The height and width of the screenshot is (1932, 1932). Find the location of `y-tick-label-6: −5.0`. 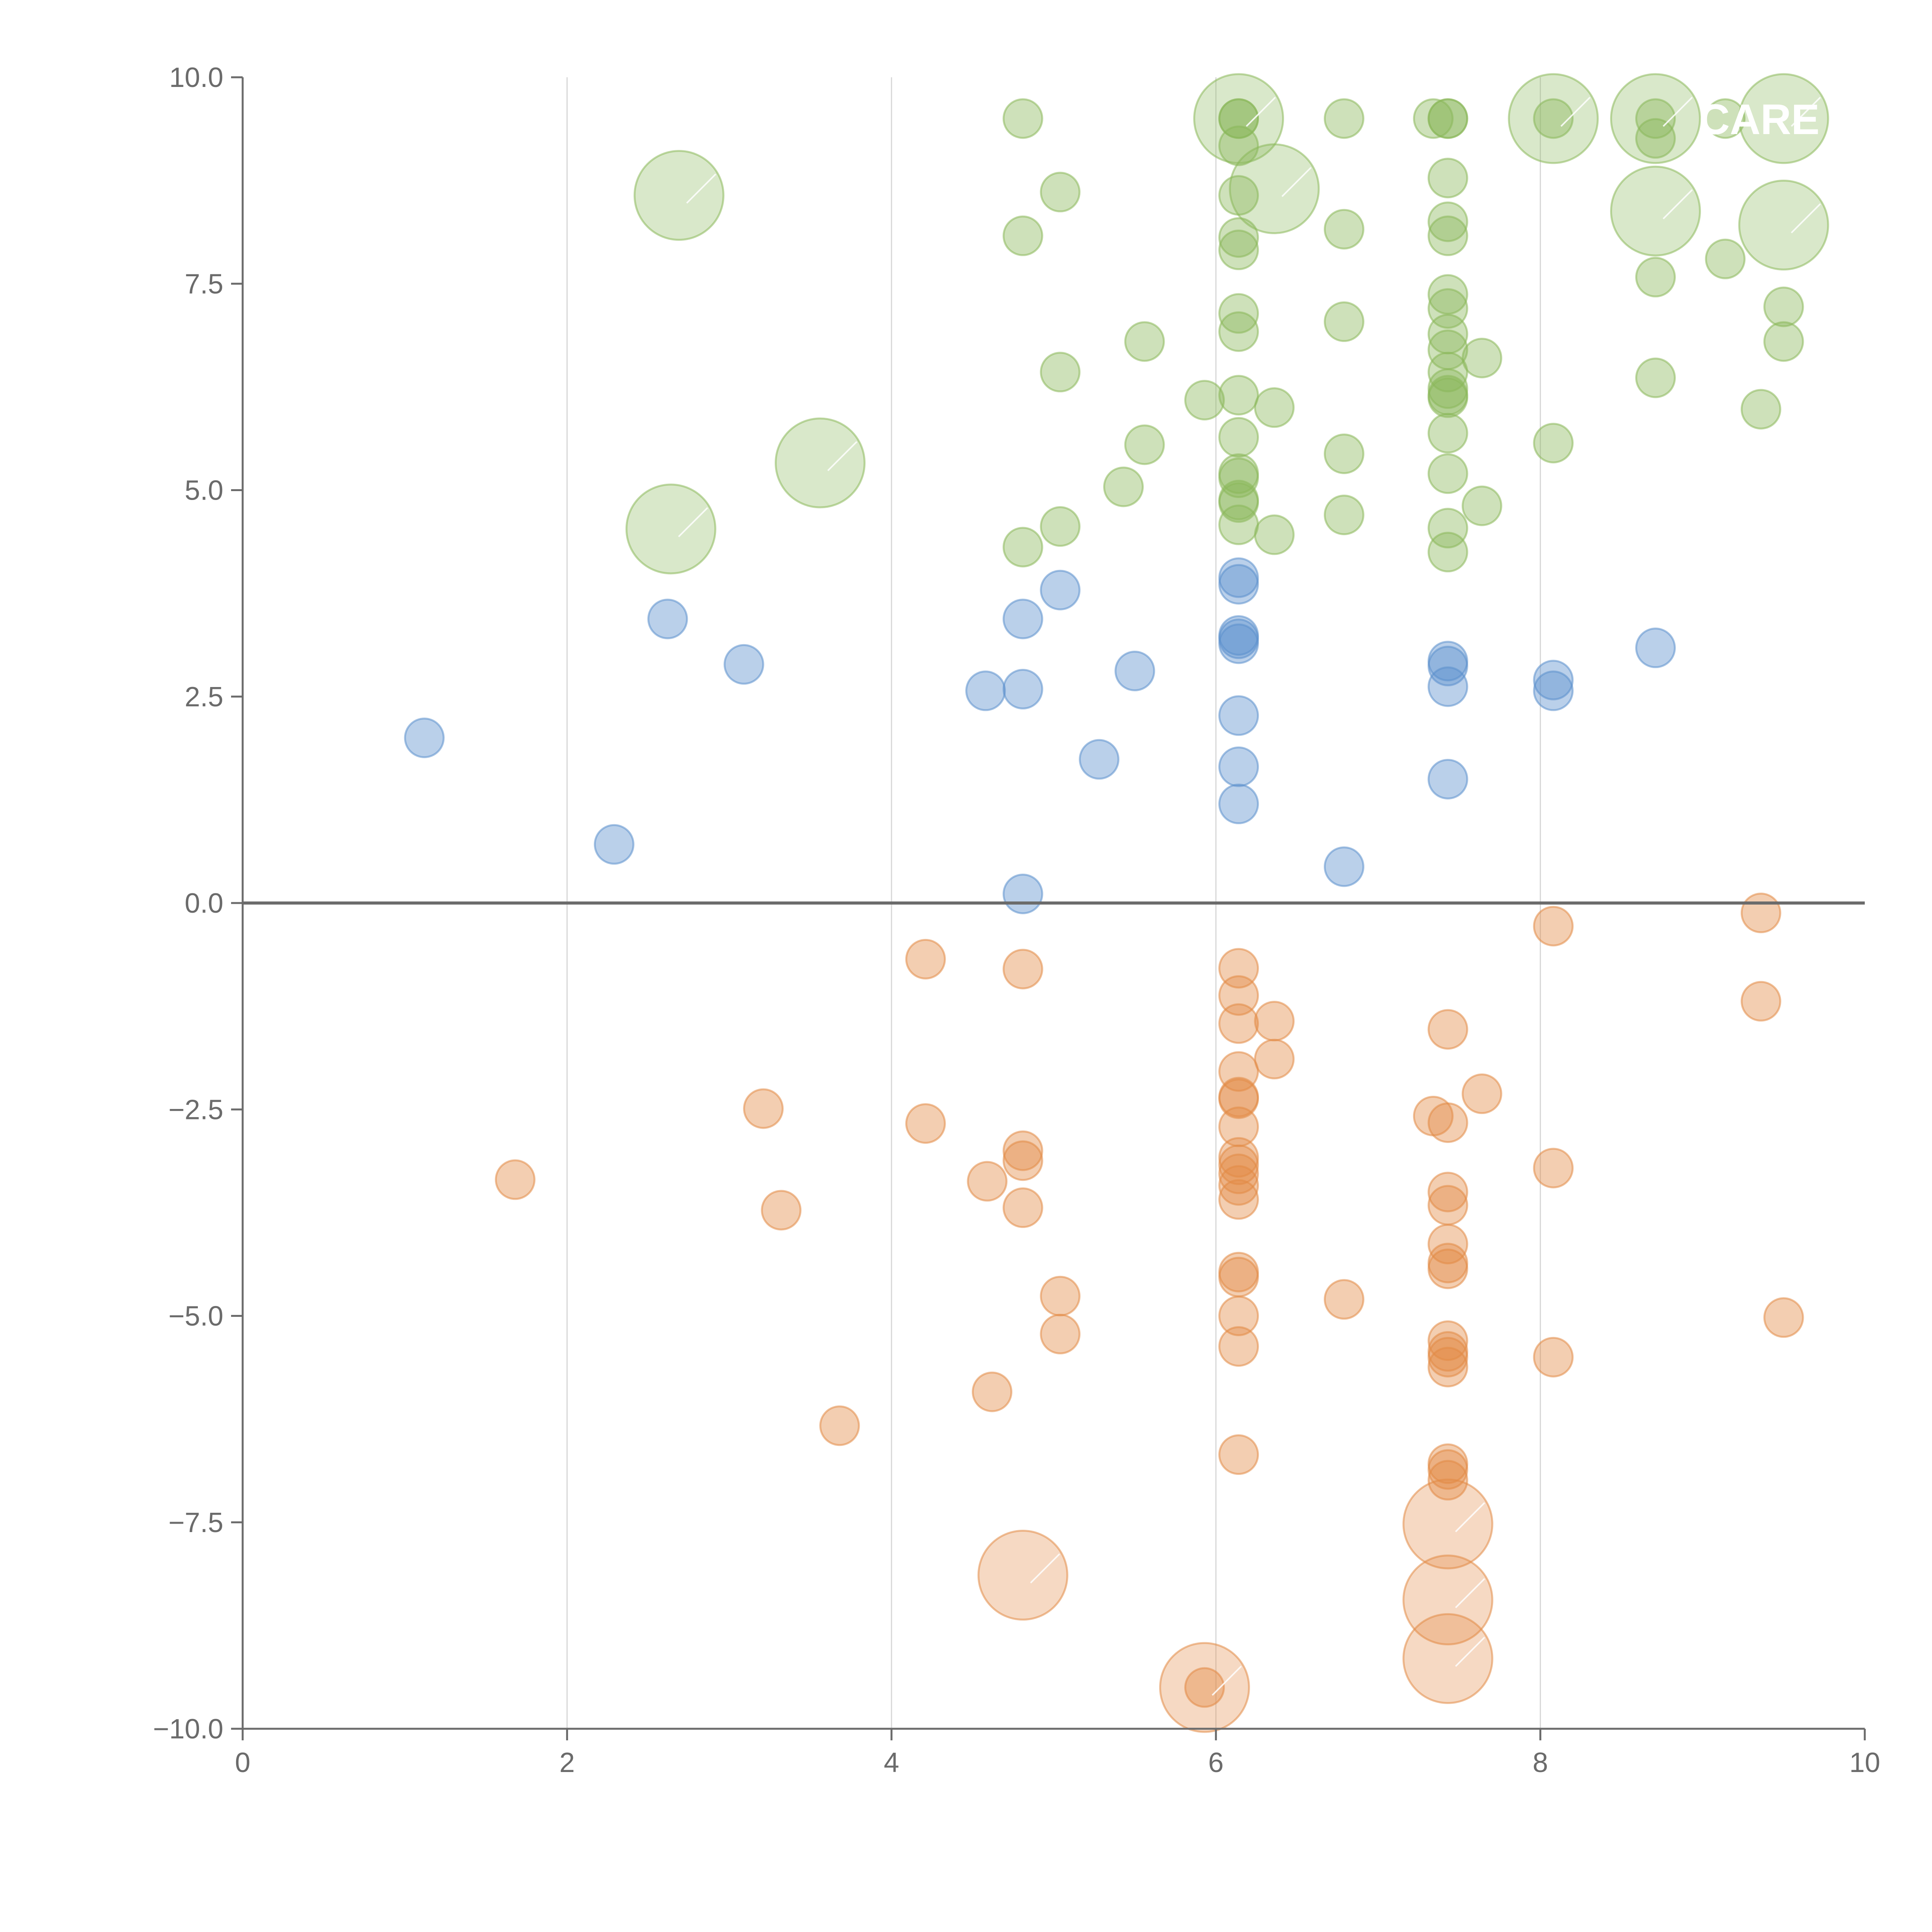

y-tick-label-6: −5.0 is located at coordinates (196, 1317).